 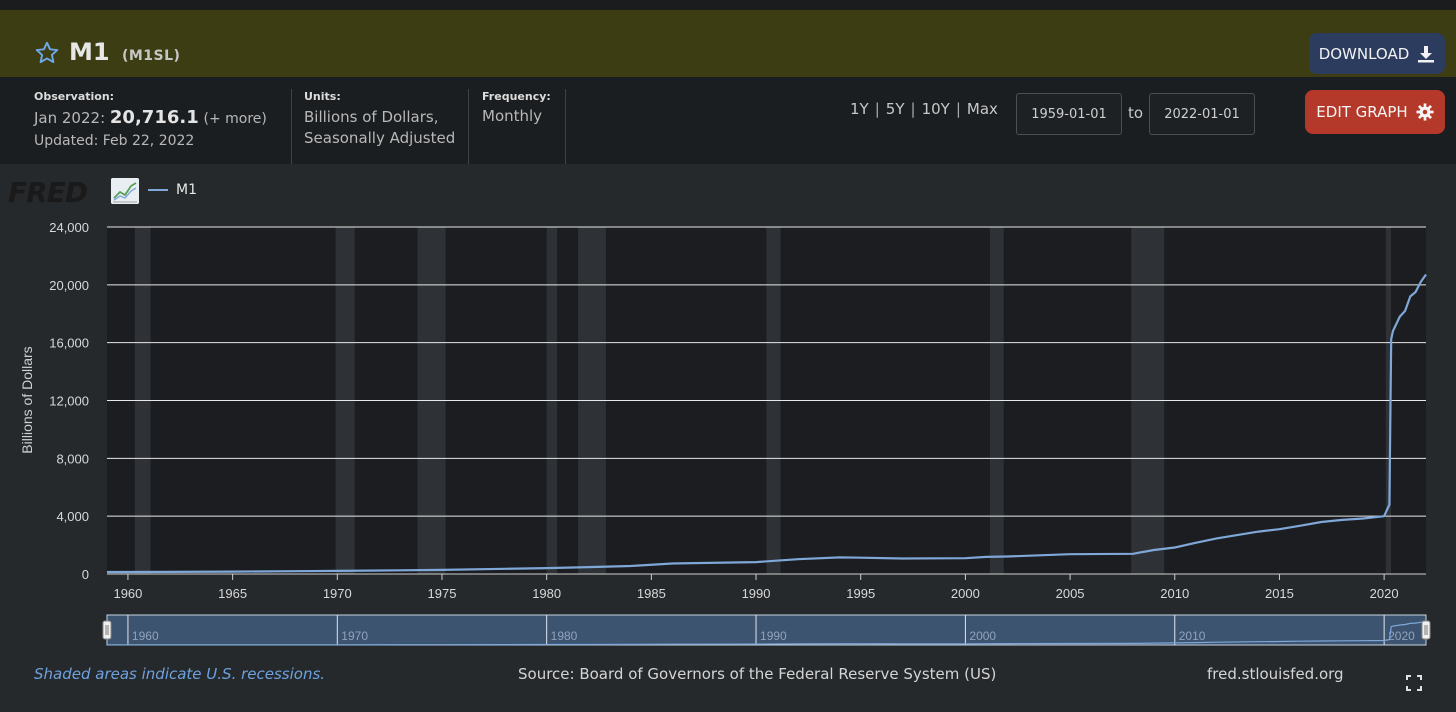 What do you see at coordinates (1384, 593) in the screenshot?
I see `x-tick-label: 2020` at bounding box center [1384, 593].